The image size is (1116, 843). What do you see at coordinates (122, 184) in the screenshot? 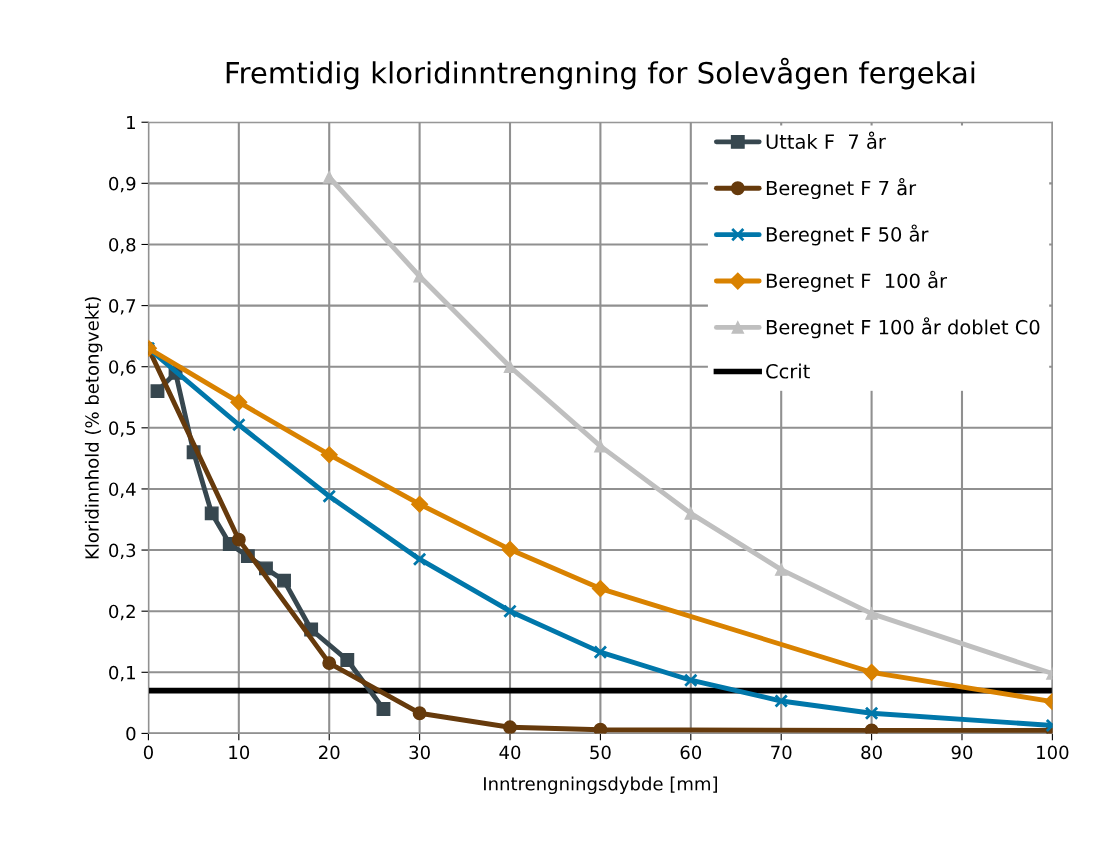
I see `y-tick-label: 0,9` at bounding box center [122, 184].